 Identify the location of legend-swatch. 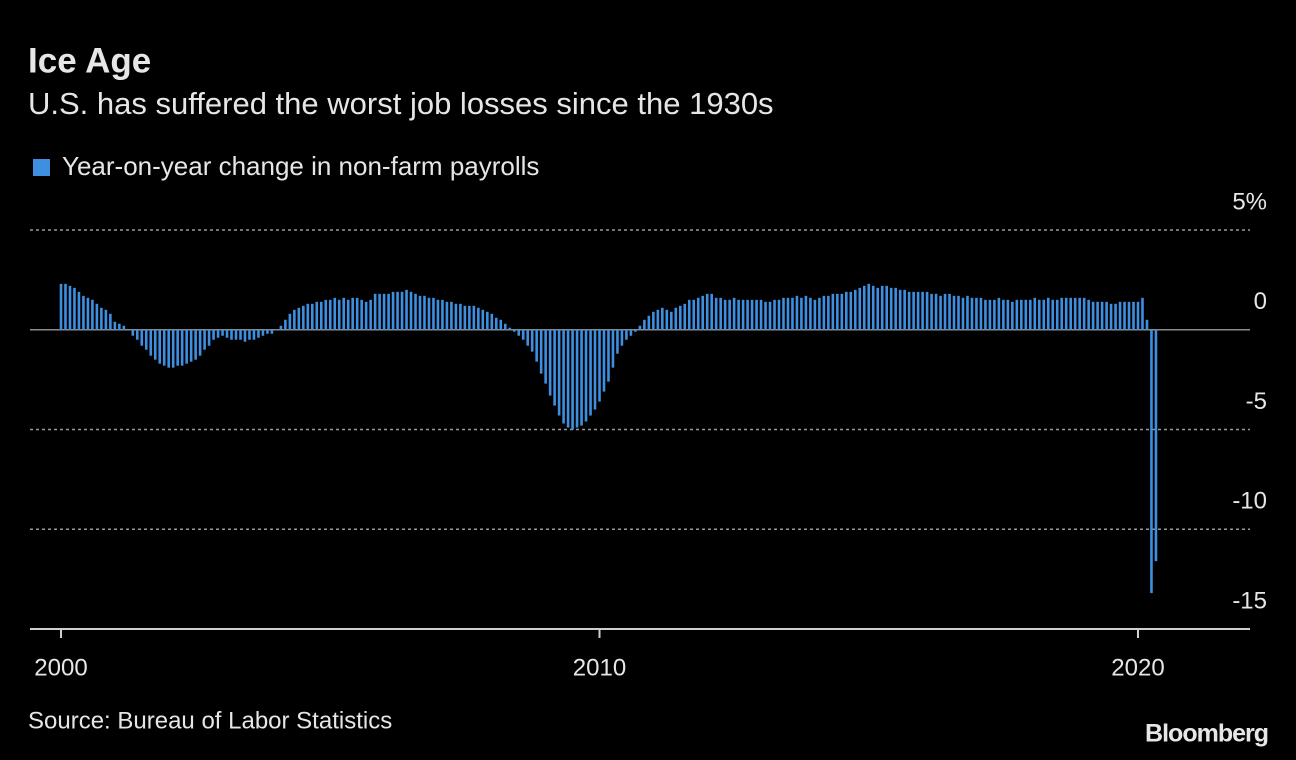
(41, 167).